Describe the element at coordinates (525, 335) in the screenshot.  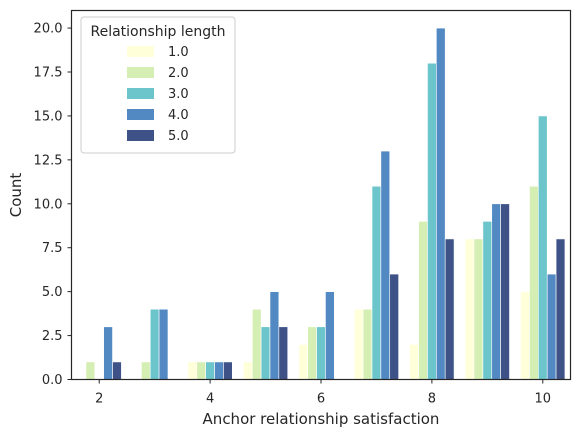
I see `bar-1.0-10` at that location.